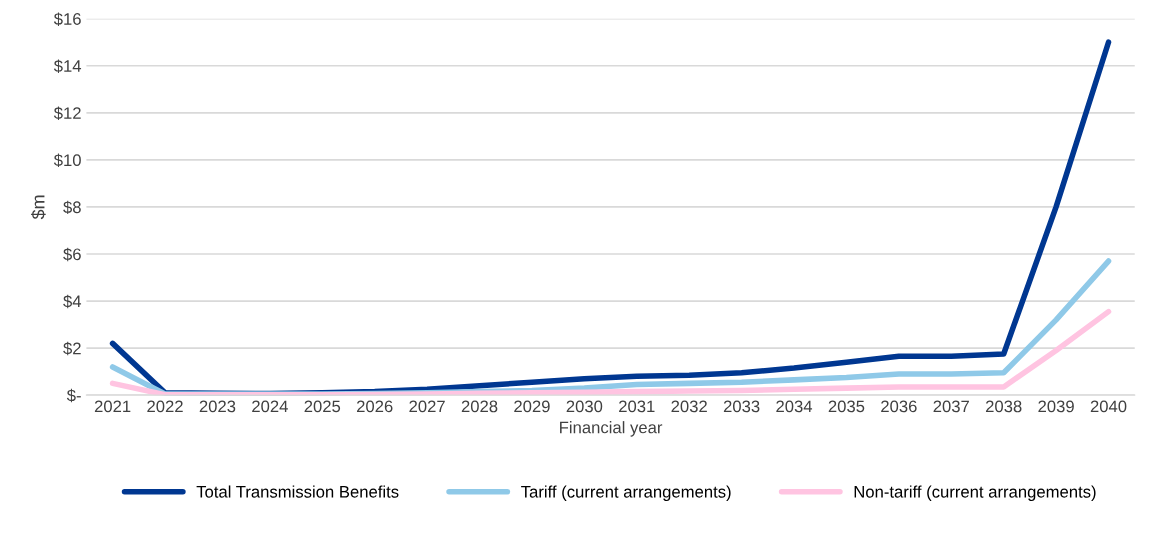 The height and width of the screenshot is (534, 1152). I want to click on y-tick-label: $4, so click(72, 301).